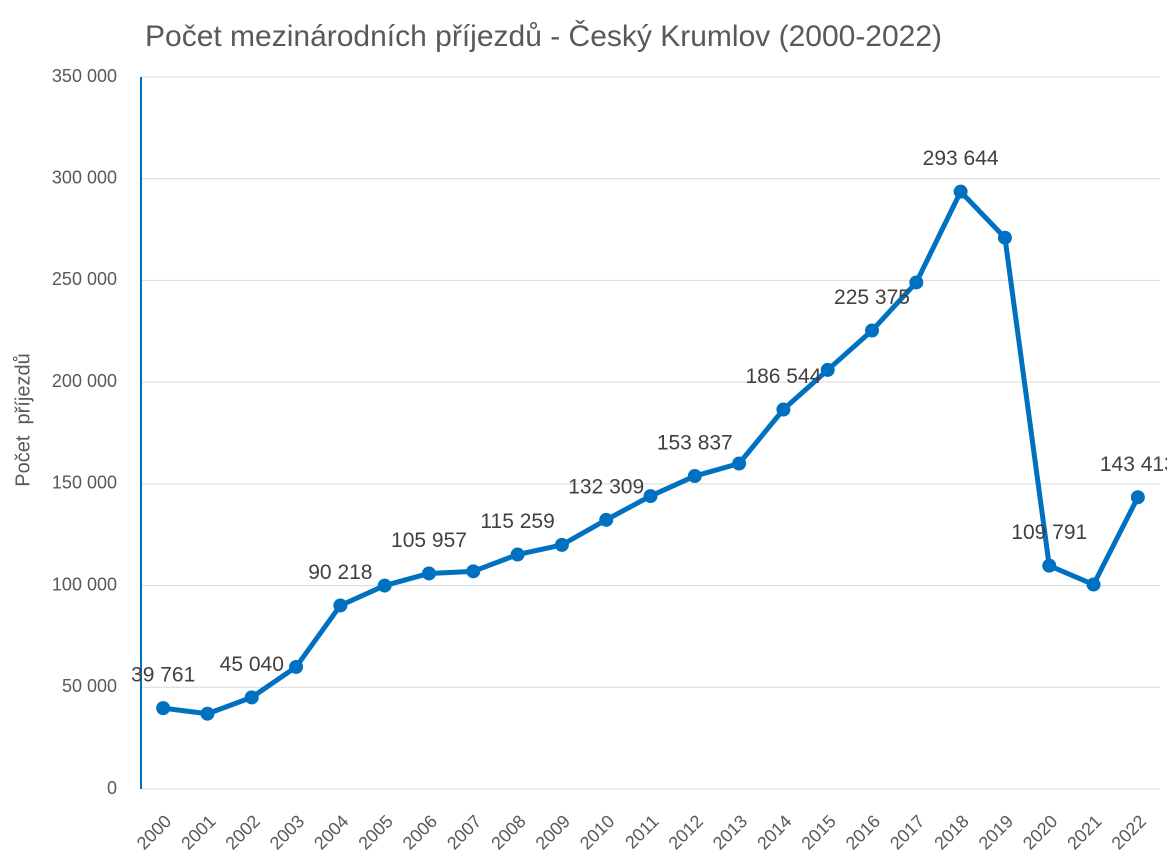 This screenshot has height=854, width=1167. What do you see at coordinates (695, 443) in the screenshot?
I see `data-label: 153 837` at bounding box center [695, 443].